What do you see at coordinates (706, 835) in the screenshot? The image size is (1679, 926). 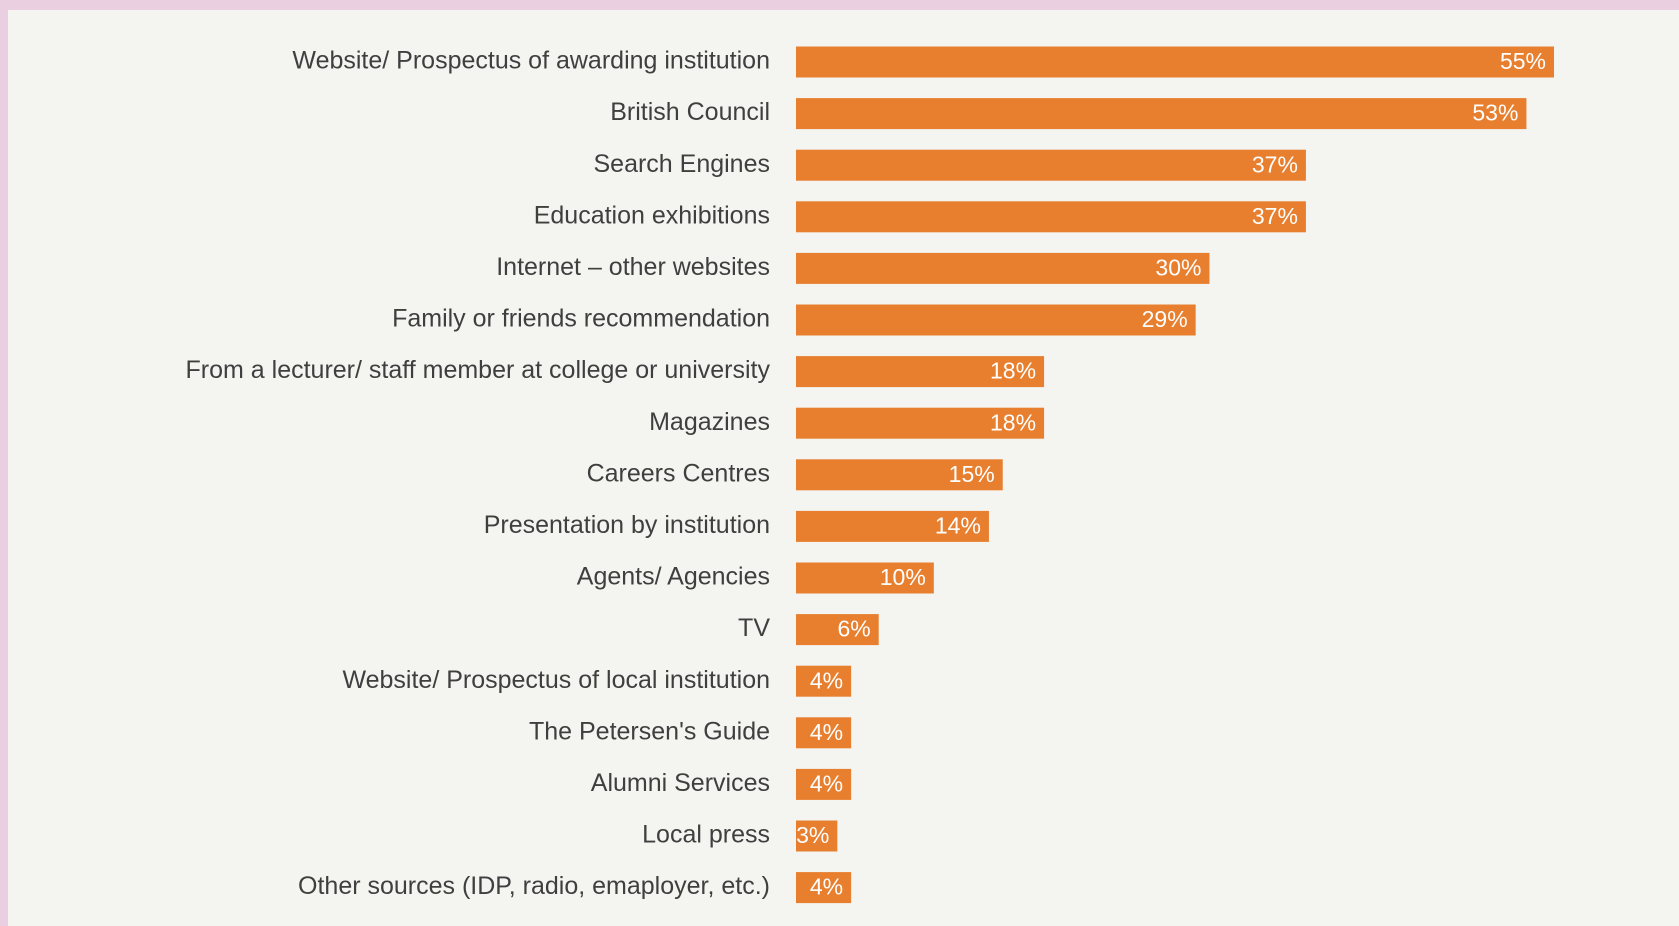 I see `category-label: Local press` at bounding box center [706, 835].